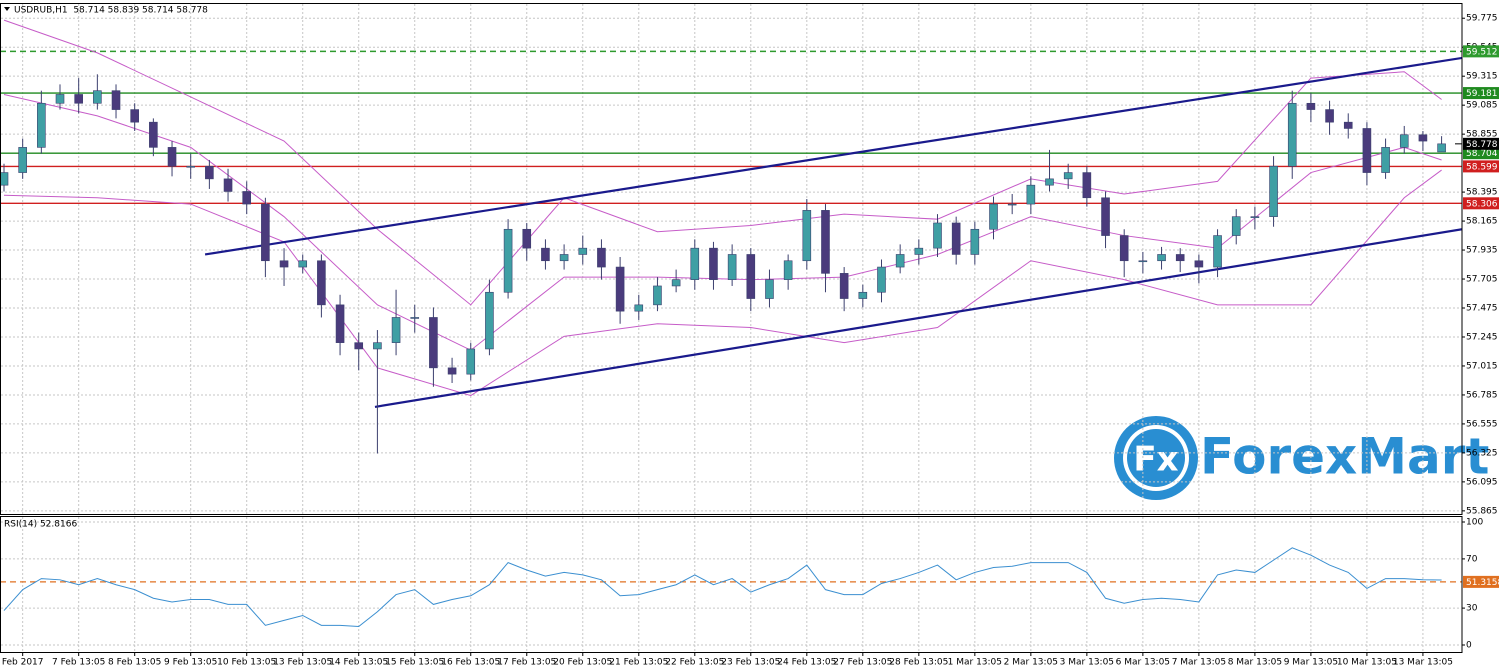  Describe the element at coordinates (1482, 106) in the screenshot. I see `y-tick-label: 59.085` at that location.